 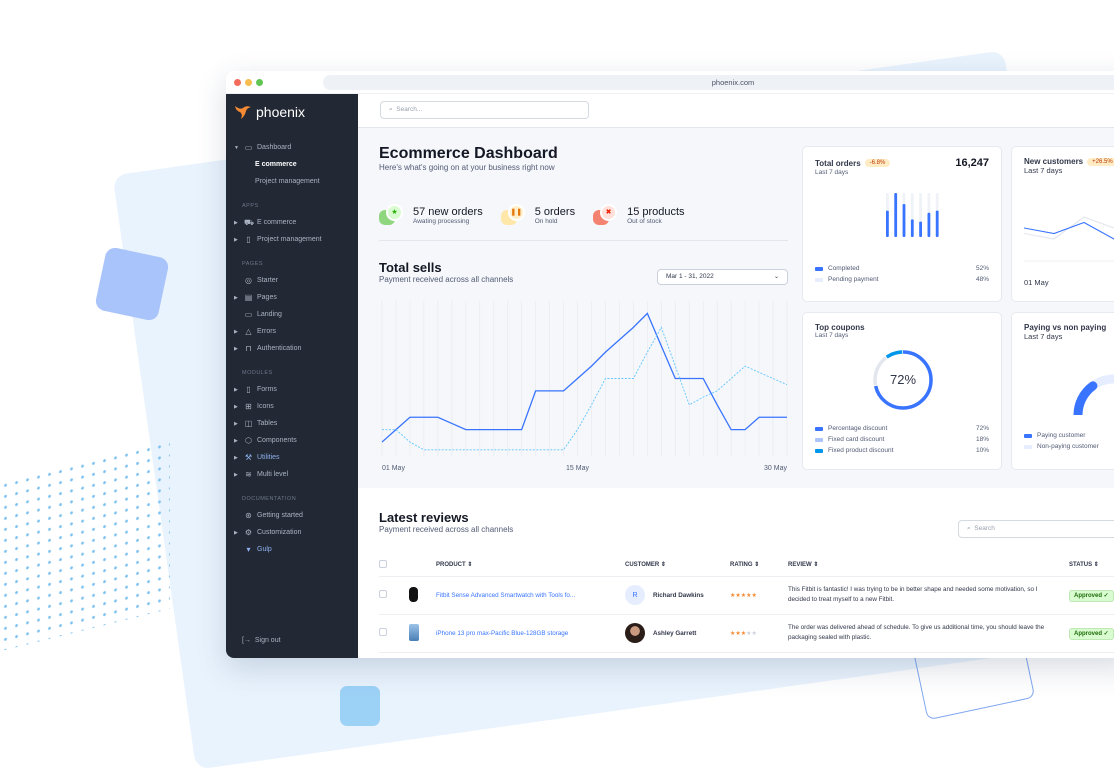 What do you see at coordinates (759, 565) in the screenshot?
I see `column-header-rating: RATING ⇕` at bounding box center [759, 565].